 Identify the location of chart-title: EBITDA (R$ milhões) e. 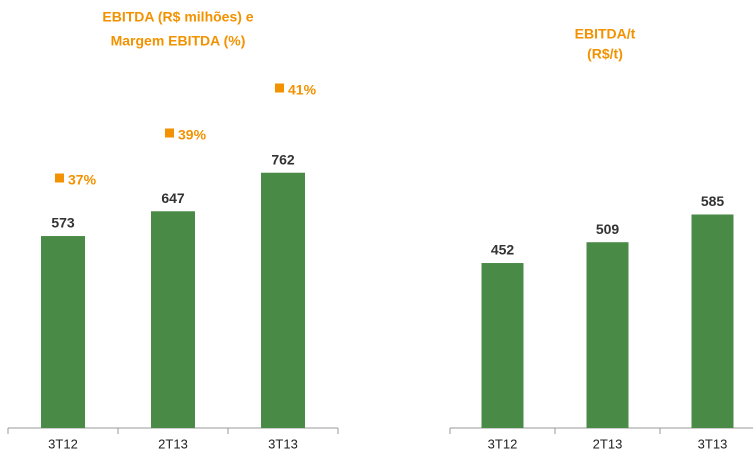
(177, 17).